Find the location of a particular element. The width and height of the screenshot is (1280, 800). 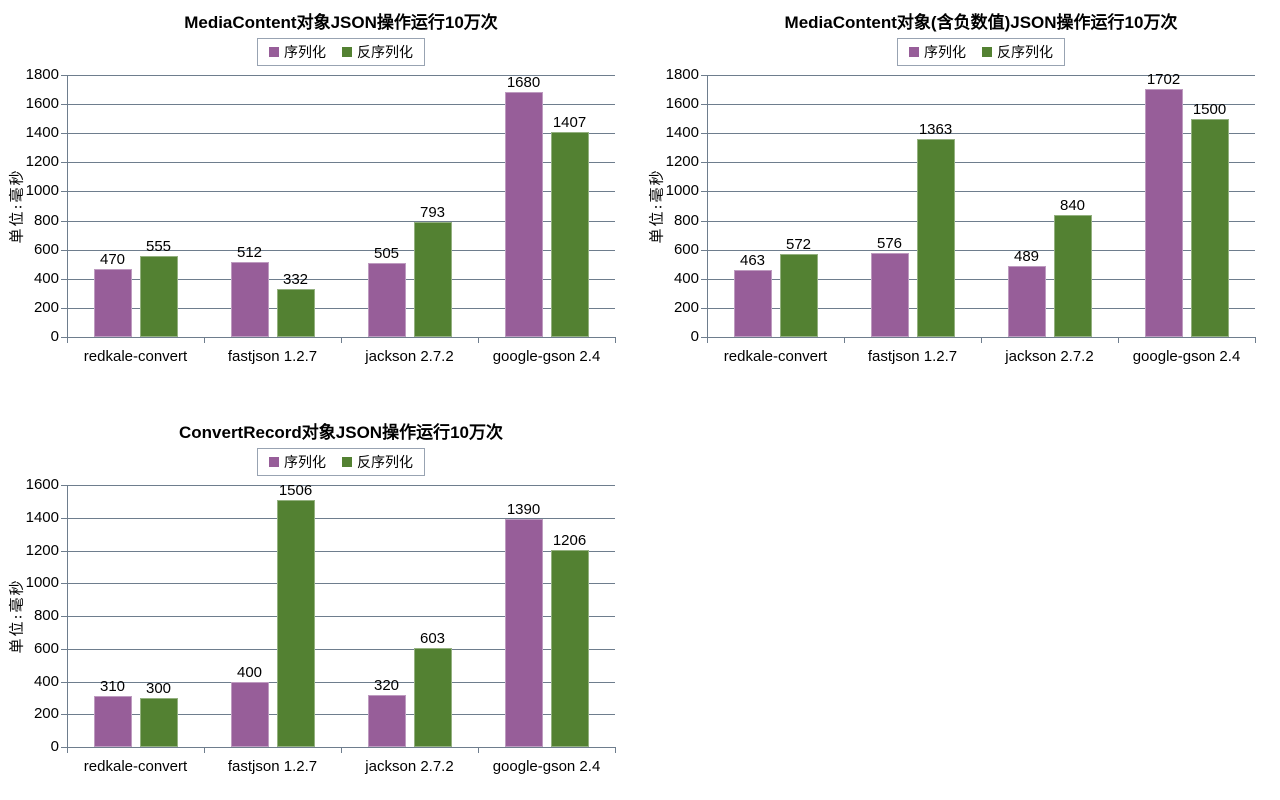

y-tick-label: 1800 is located at coordinates (682, 74).